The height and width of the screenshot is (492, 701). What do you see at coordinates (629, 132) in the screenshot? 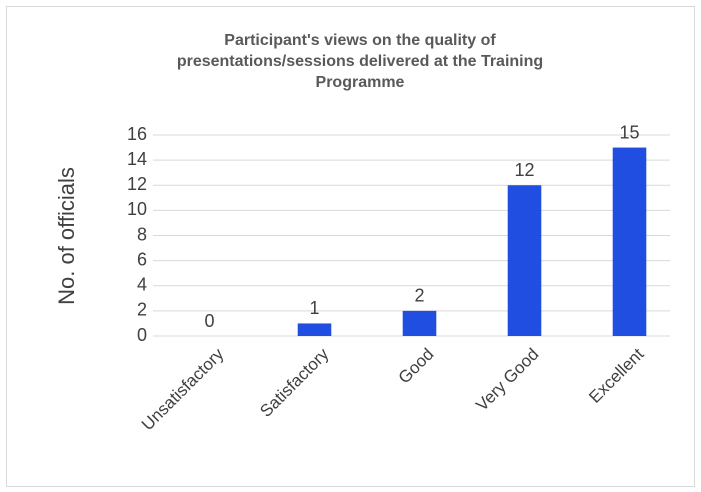
I see `data-label: 15` at bounding box center [629, 132].